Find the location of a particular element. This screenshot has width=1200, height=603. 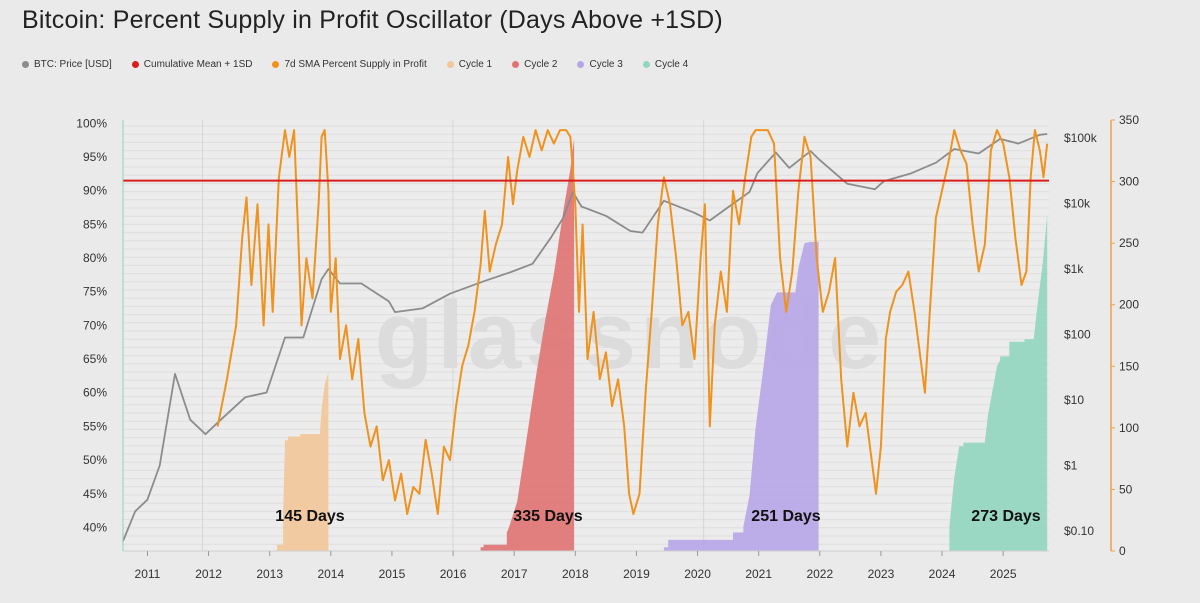

x-axis-tick-label: 2017 is located at coordinates (514, 574).